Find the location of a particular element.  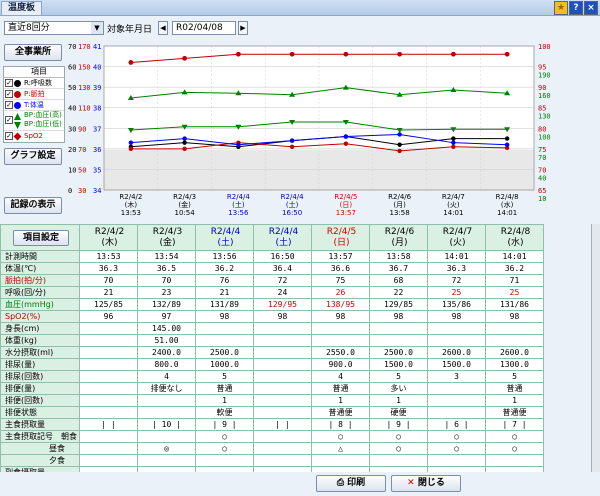

show-records-button: 記録の表示 is located at coordinates (33, 205).